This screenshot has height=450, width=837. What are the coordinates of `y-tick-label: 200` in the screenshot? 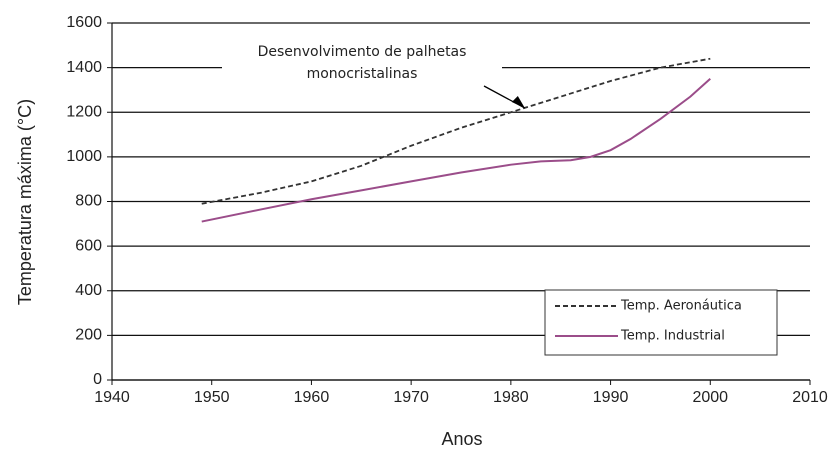 It's located at (88, 335).